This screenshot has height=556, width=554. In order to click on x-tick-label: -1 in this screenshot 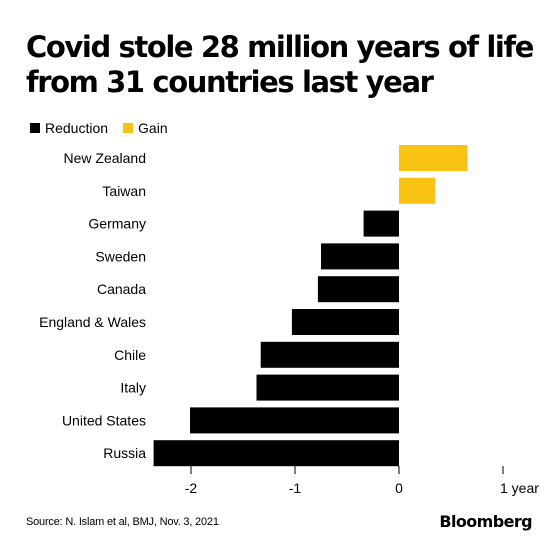, I will do `click(295, 488)`.